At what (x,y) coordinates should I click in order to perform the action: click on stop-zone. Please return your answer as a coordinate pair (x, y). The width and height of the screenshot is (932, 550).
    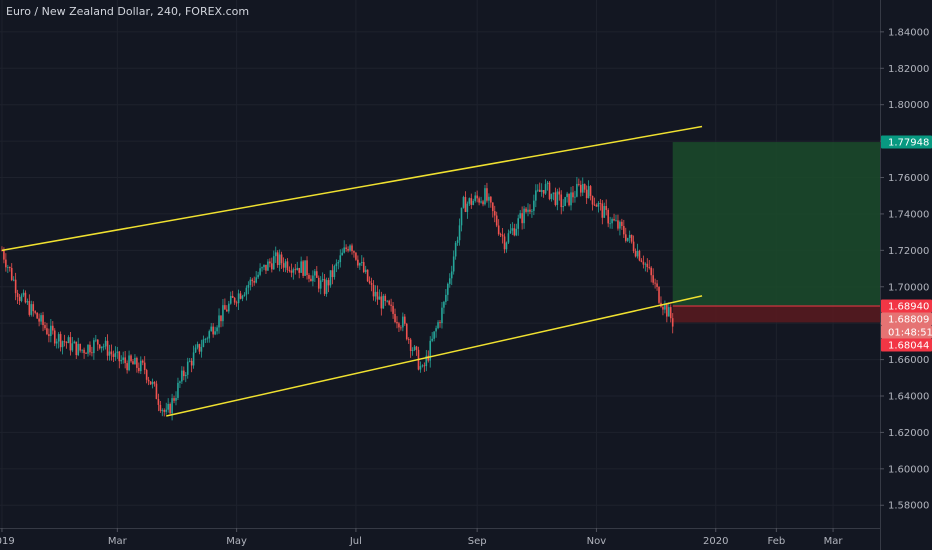
    Looking at the image, I should click on (776, 314).